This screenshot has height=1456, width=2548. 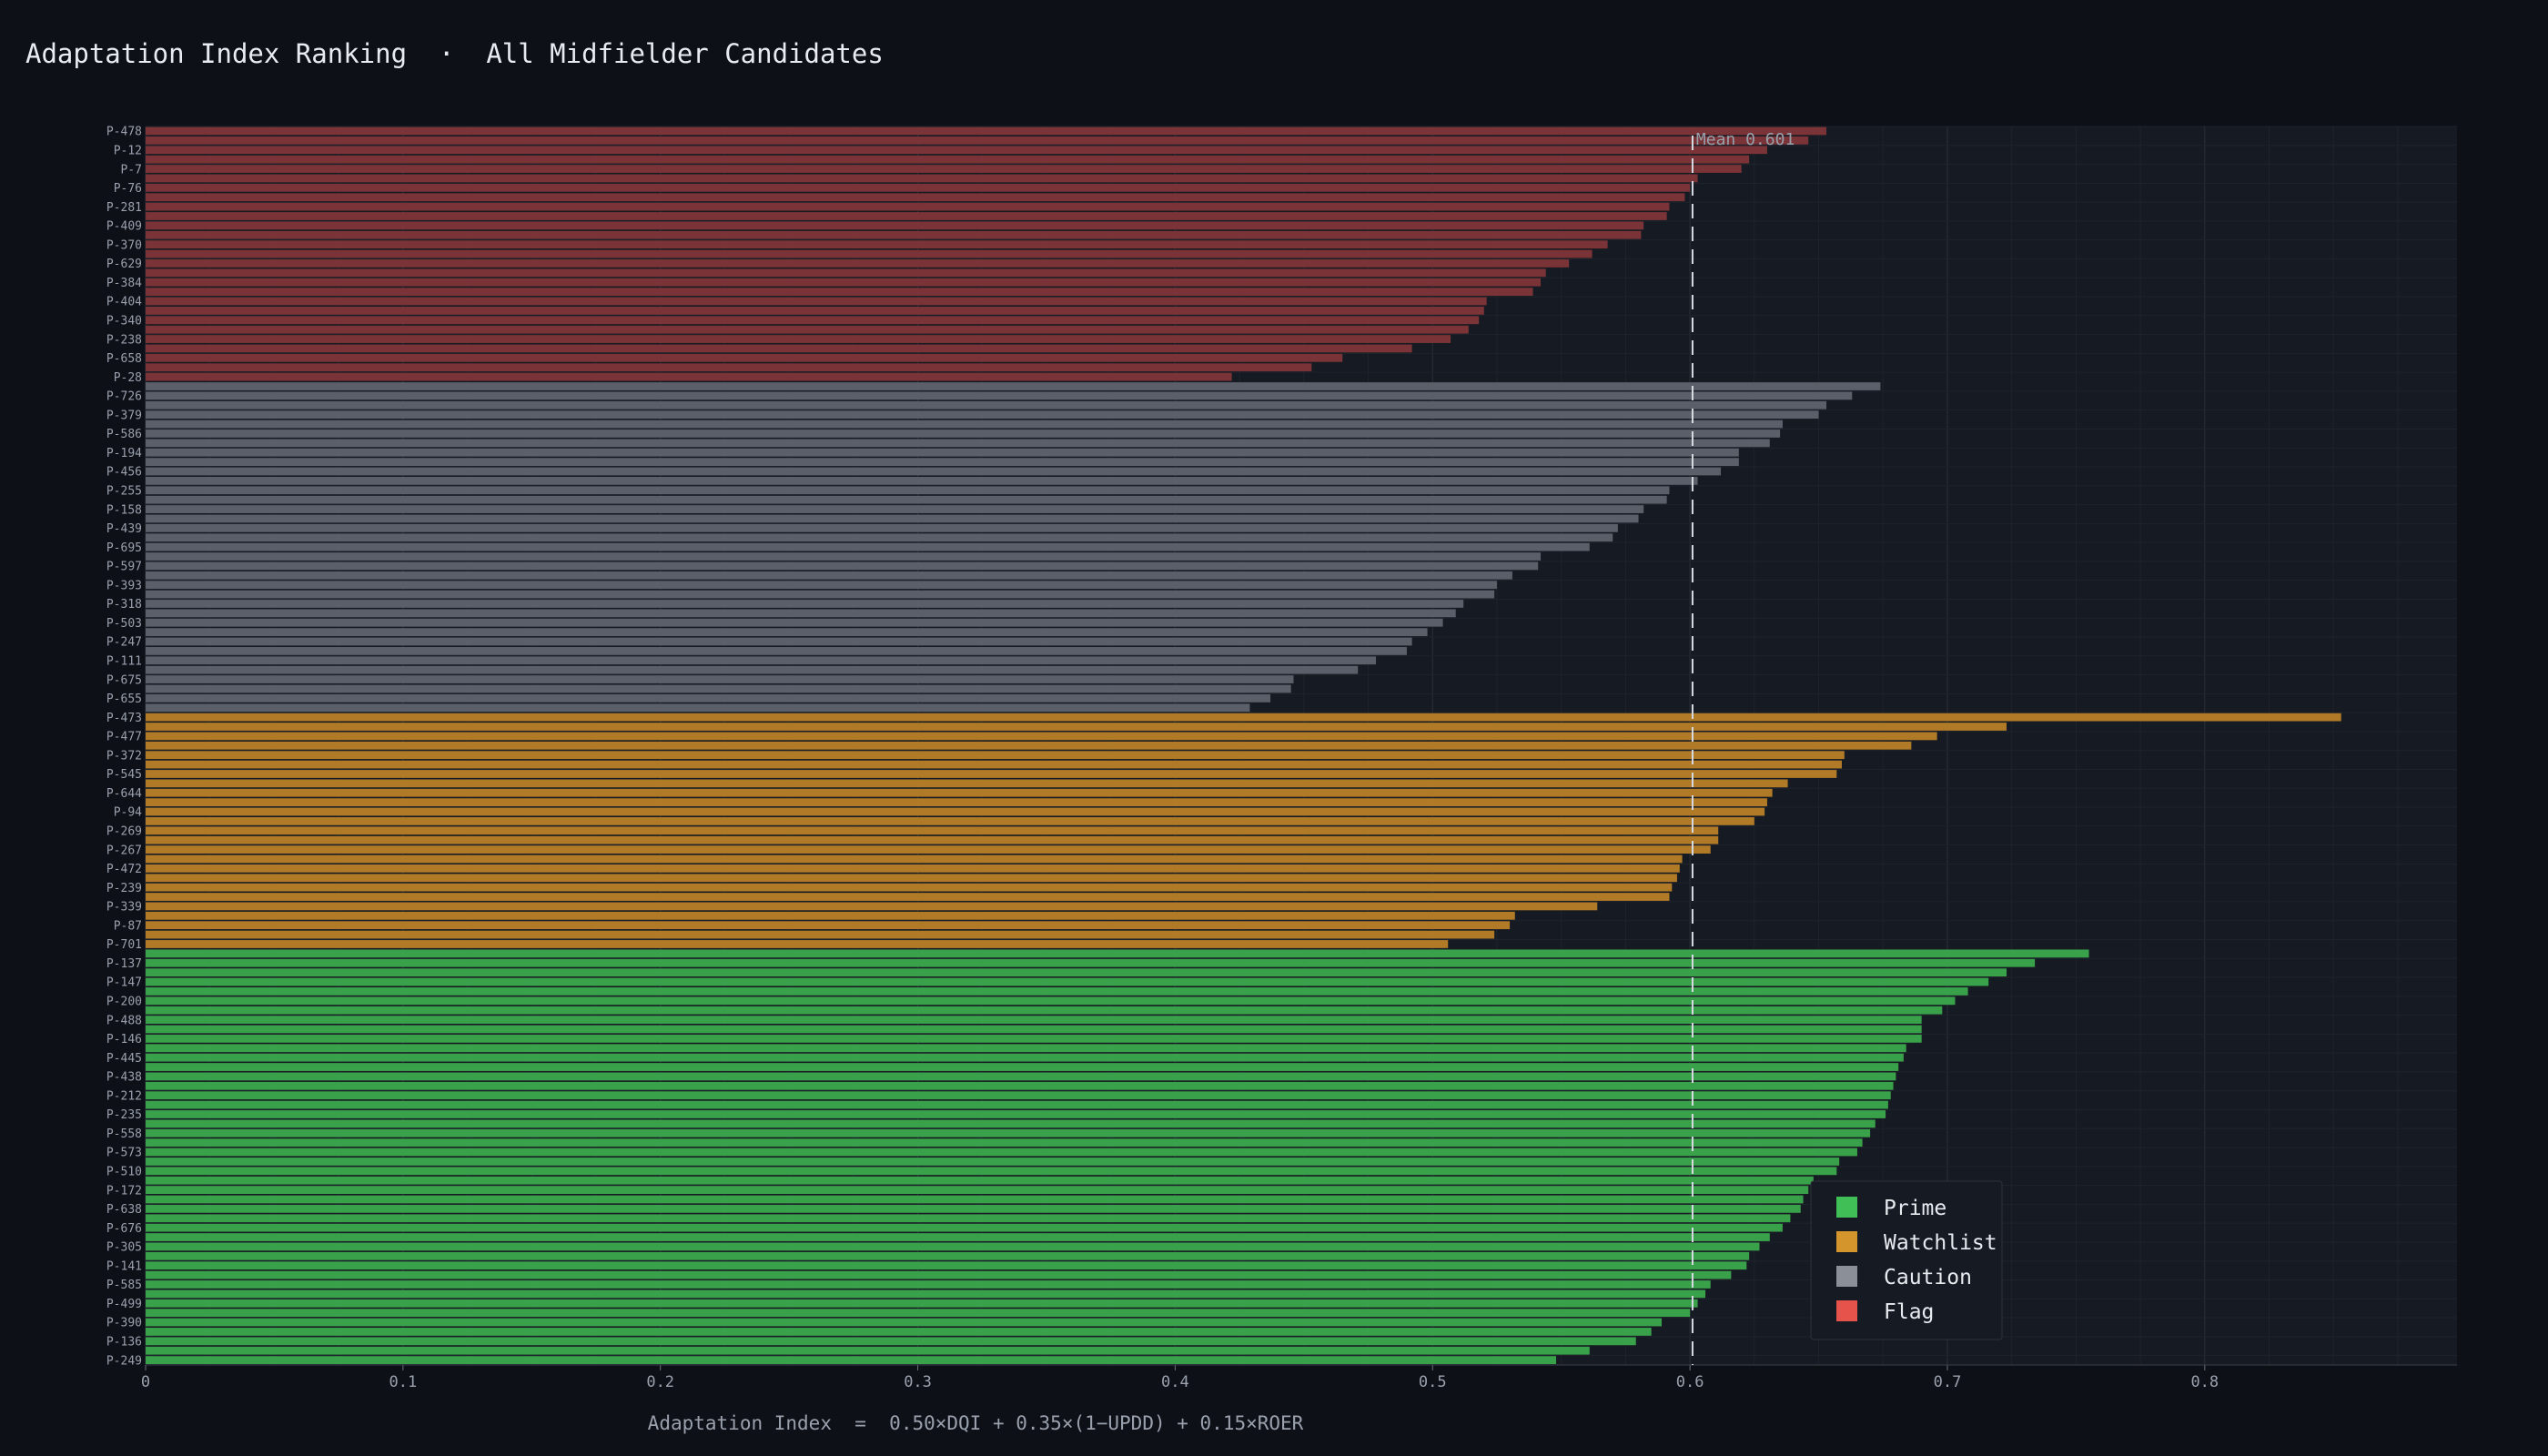 I want to click on y-tick-label: P-585, so click(x=124, y=1285).